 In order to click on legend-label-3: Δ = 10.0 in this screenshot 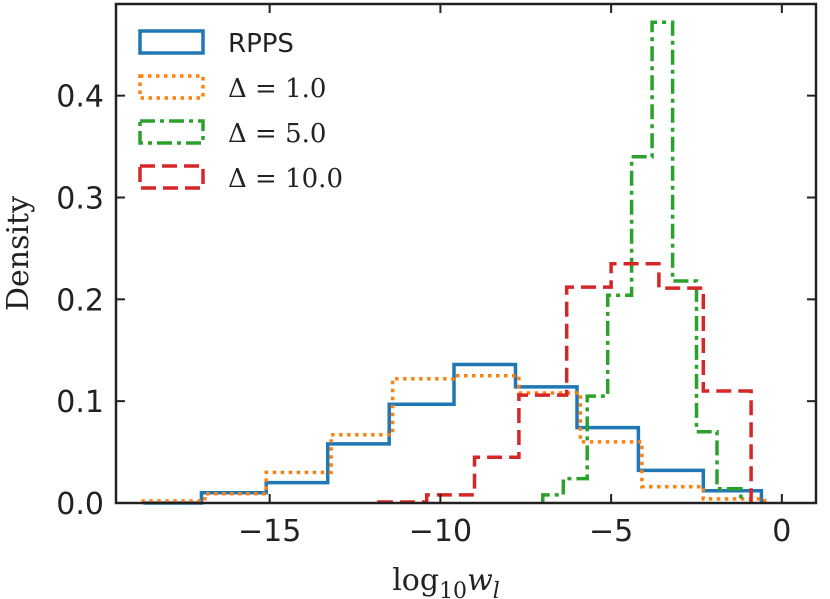, I will do `click(285, 179)`.